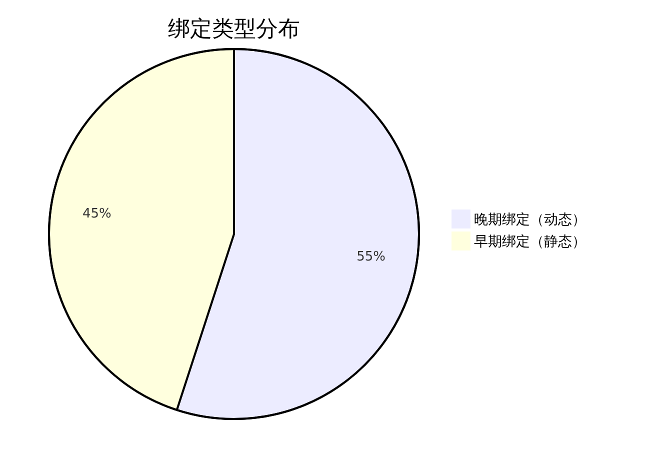  Describe the element at coordinates (97, 214) in the screenshot. I see `data-label: 45%` at that location.